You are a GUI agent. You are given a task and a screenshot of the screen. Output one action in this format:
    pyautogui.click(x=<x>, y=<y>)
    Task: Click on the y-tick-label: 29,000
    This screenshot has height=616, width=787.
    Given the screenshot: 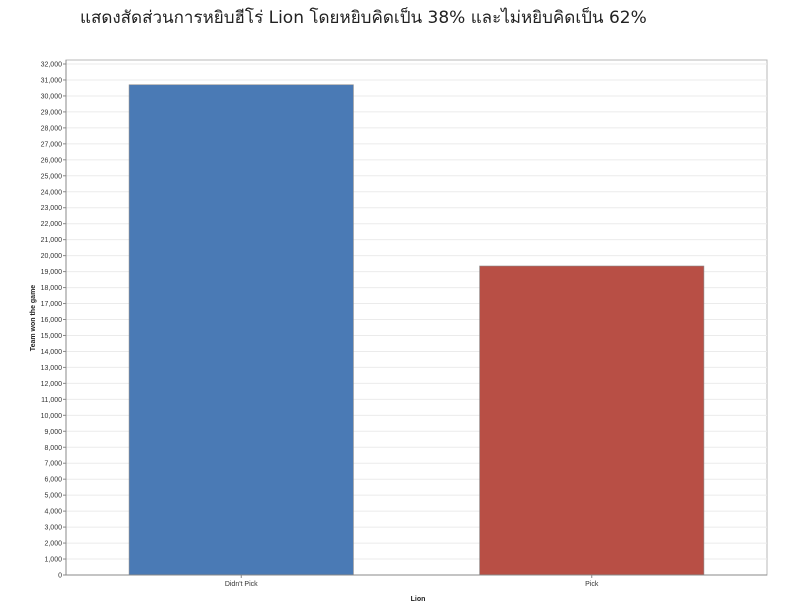 What is the action you would take?
    pyautogui.click(x=52, y=112)
    